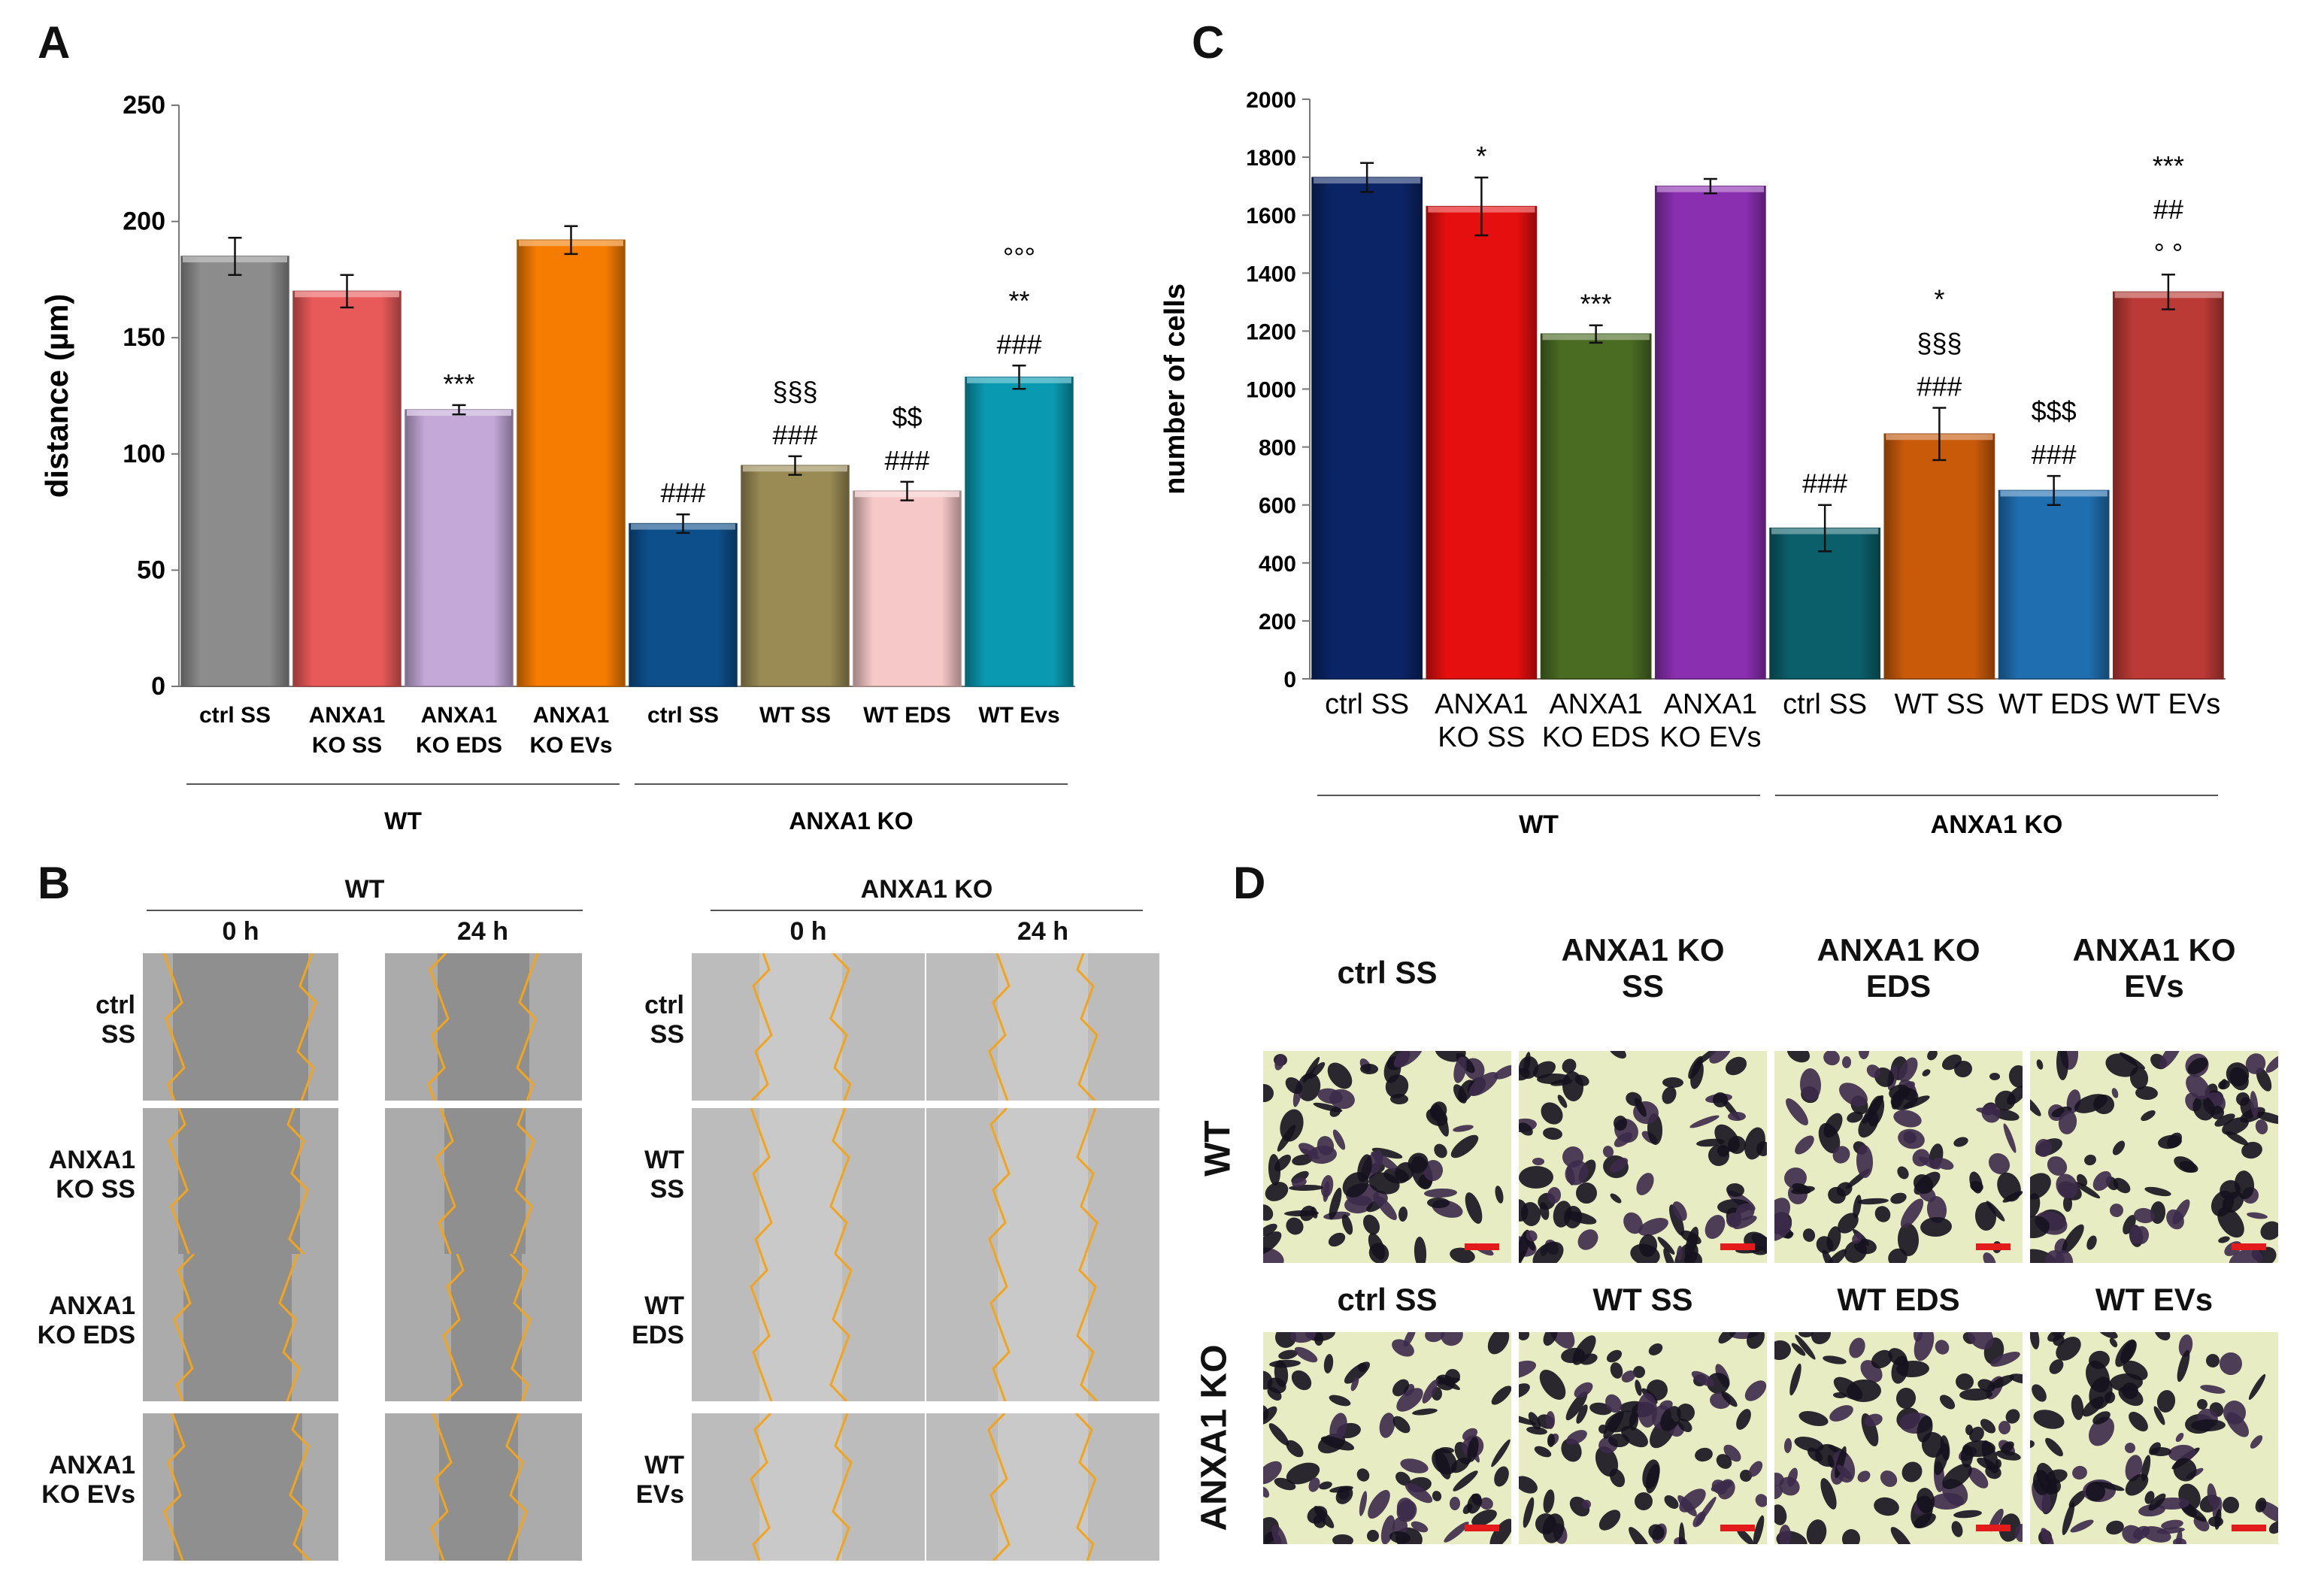 The height and width of the screenshot is (1596, 2306). I want to click on category-label: WT EVs, so click(2169, 704).